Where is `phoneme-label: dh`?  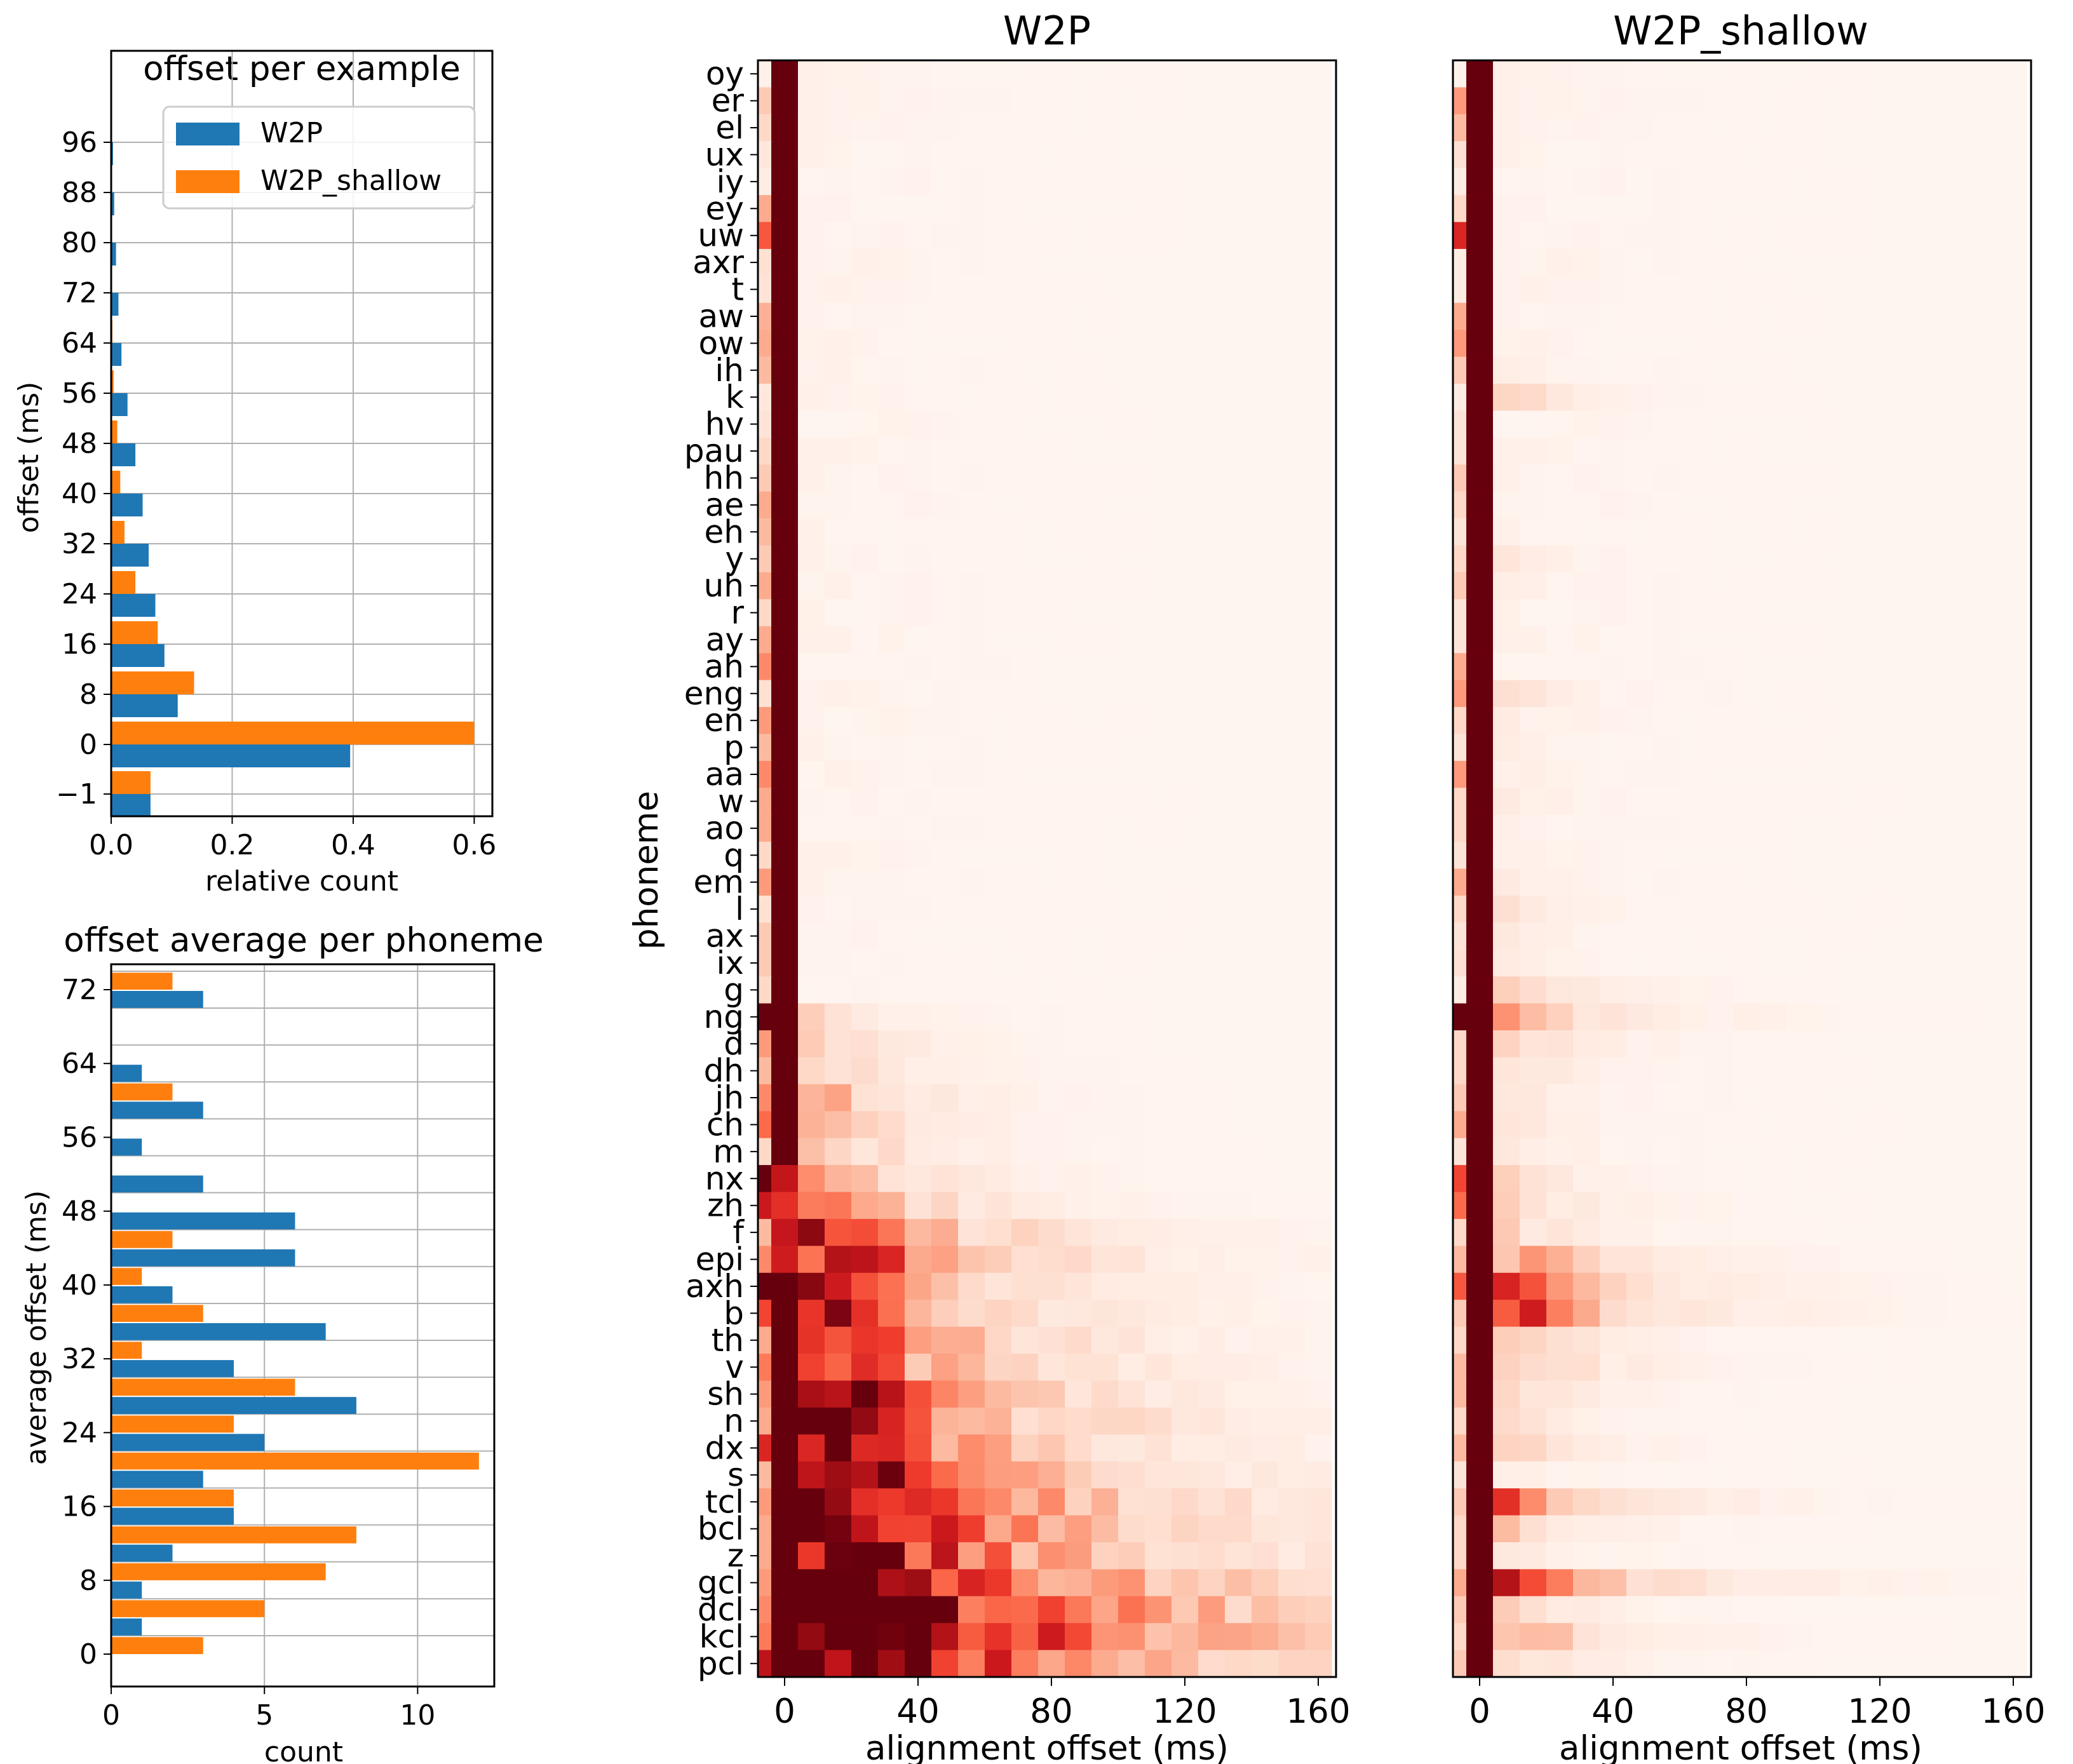 phoneme-label: dh is located at coordinates (724, 1071).